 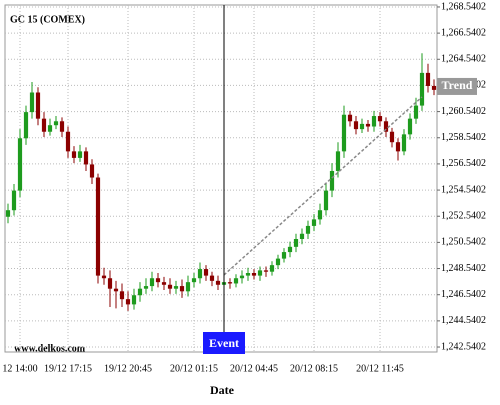 What do you see at coordinates (314, 368) in the screenshot?
I see `x-tick-label: 20/12 08:15` at bounding box center [314, 368].